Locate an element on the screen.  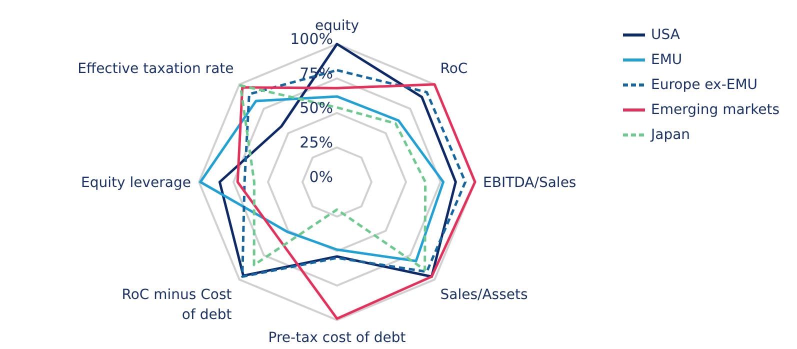
legend-label: EMU is located at coordinates (666, 60).